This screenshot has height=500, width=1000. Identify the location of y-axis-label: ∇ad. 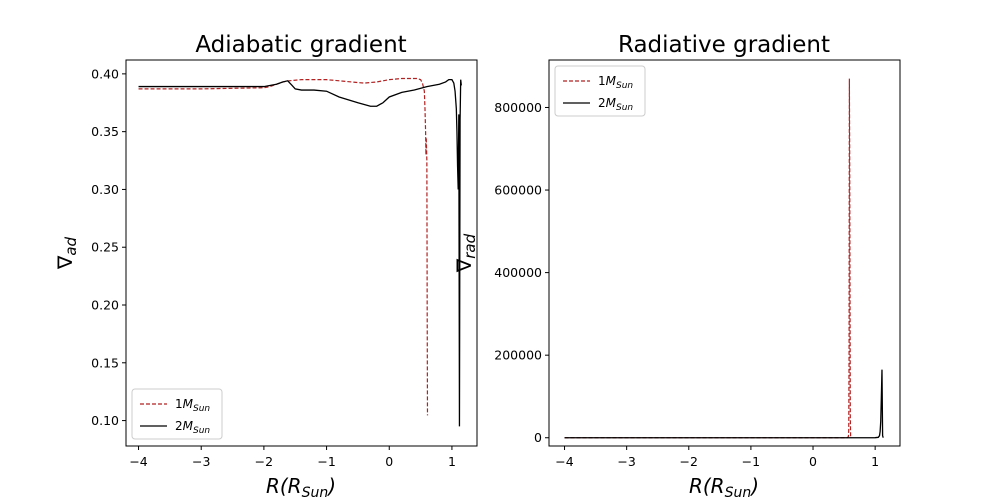
(66, 253).